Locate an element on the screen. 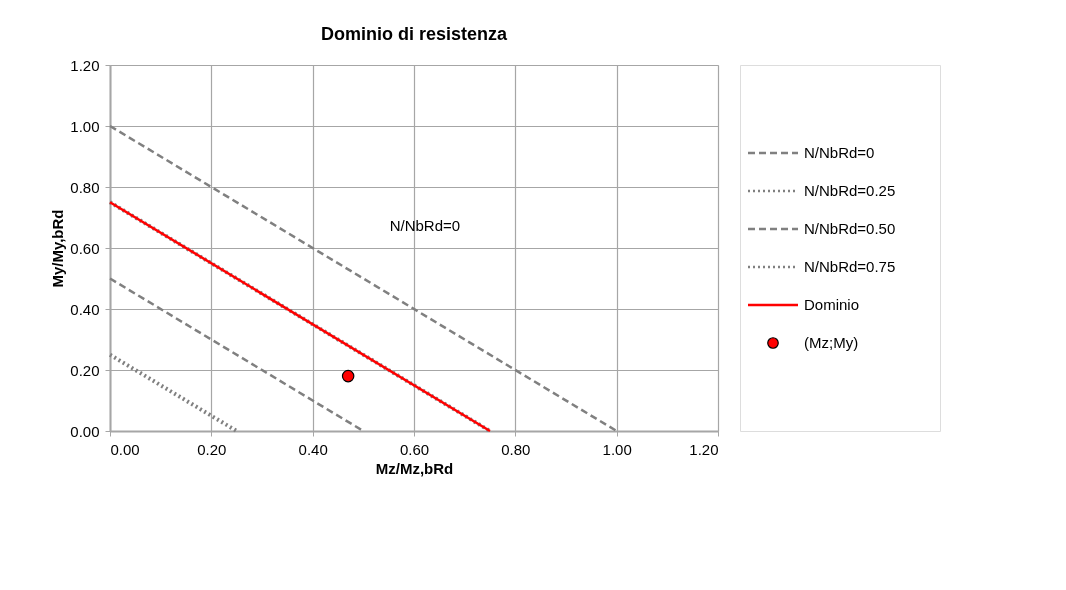  y-tick-label: 1.00 is located at coordinates (85, 126).